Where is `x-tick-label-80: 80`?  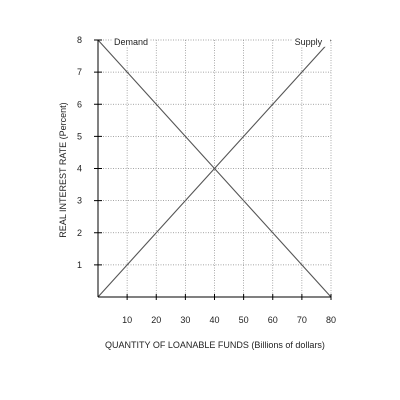 x-tick-label-80: 80 is located at coordinates (331, 320).